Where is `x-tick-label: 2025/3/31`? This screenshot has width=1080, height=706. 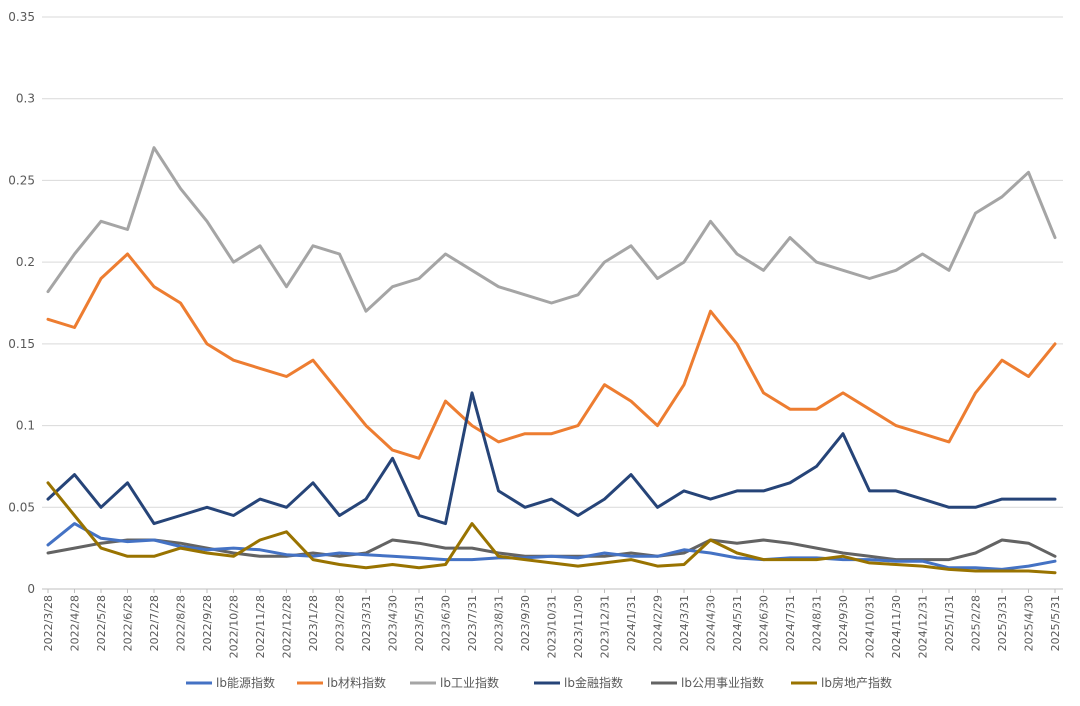 x-tick-label: 2025/3/31 is located at coordinates (1002, 623).